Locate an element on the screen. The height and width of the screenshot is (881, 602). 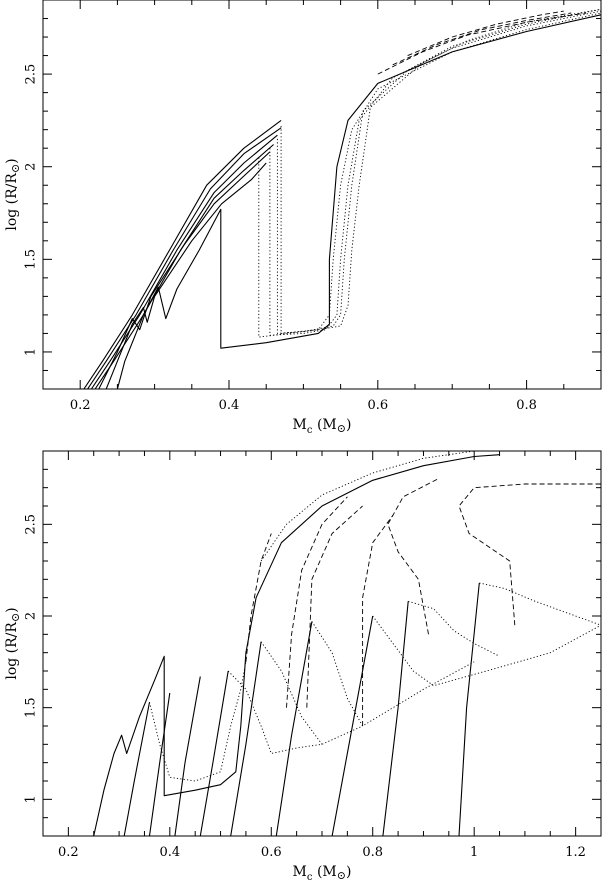
x-tick-label: 1.2 is located at coordinates (575, 852).